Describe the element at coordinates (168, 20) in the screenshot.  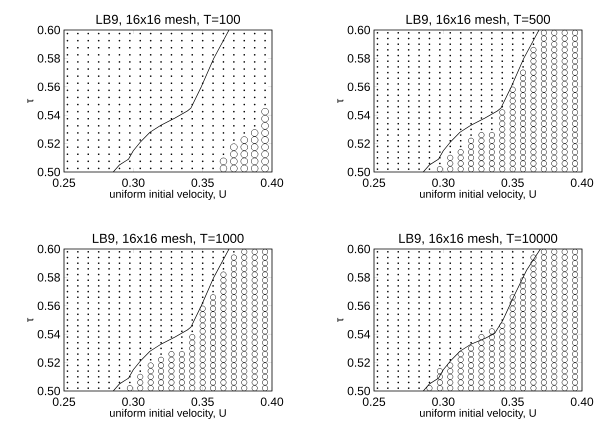
I see `chart-title: LB9, 16x16 mesh, T=100` at that location.